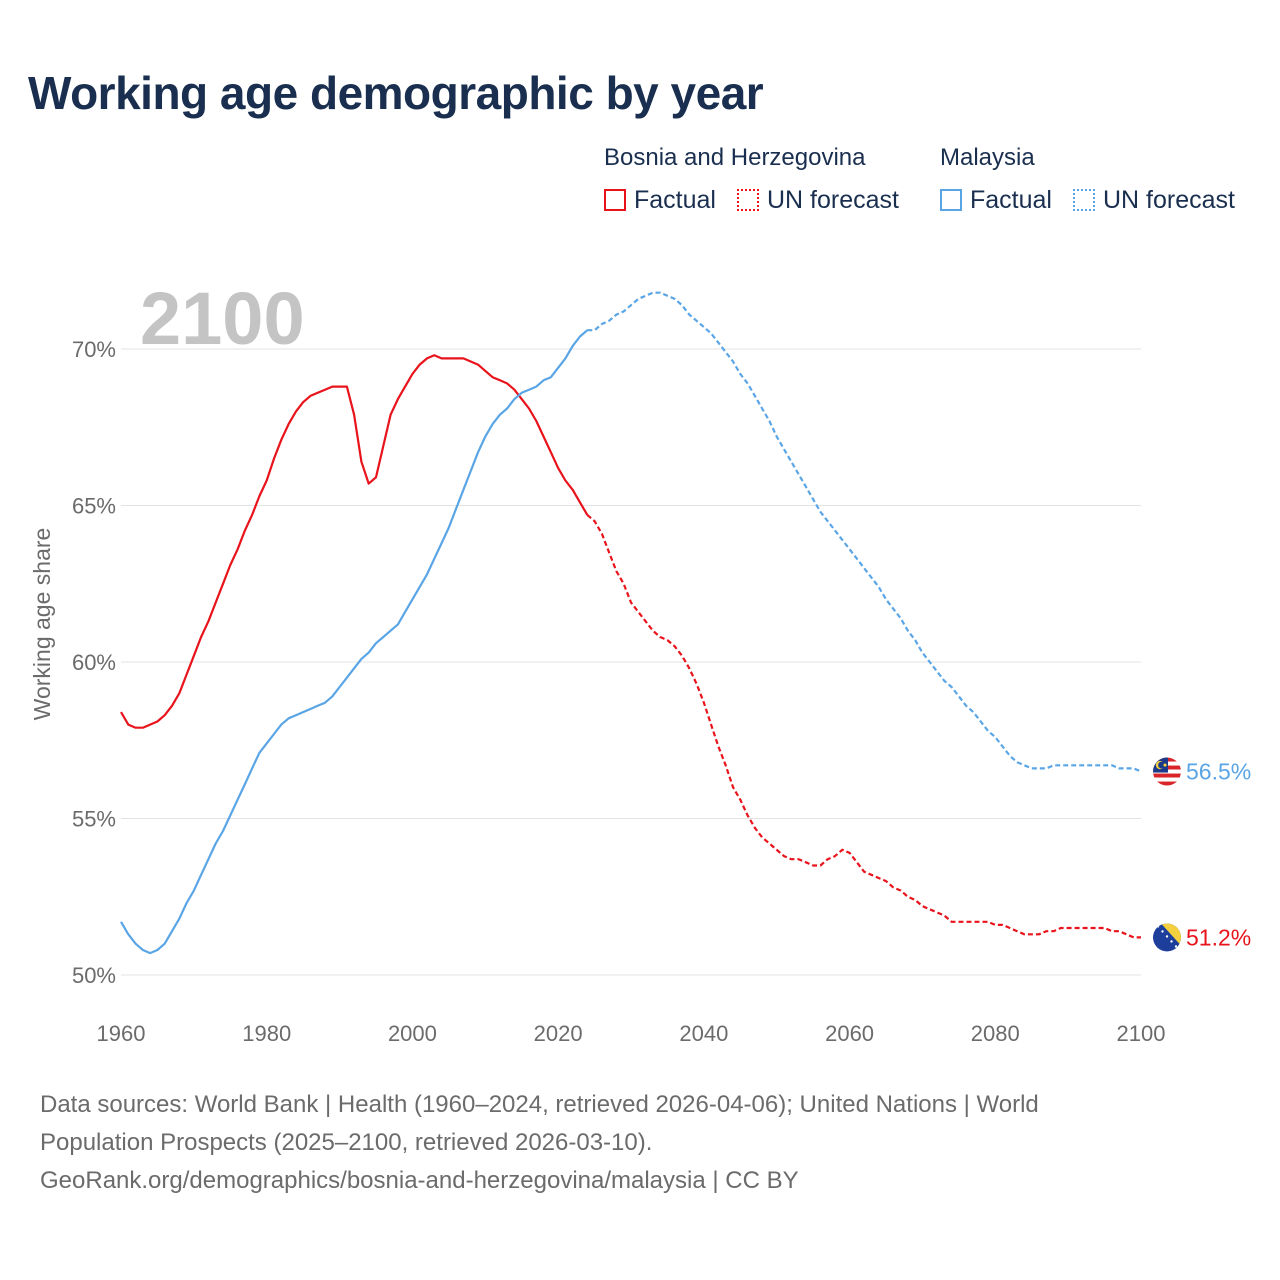  I want to click on legend-title-malaysia: Malaysia, so click(987, 157).